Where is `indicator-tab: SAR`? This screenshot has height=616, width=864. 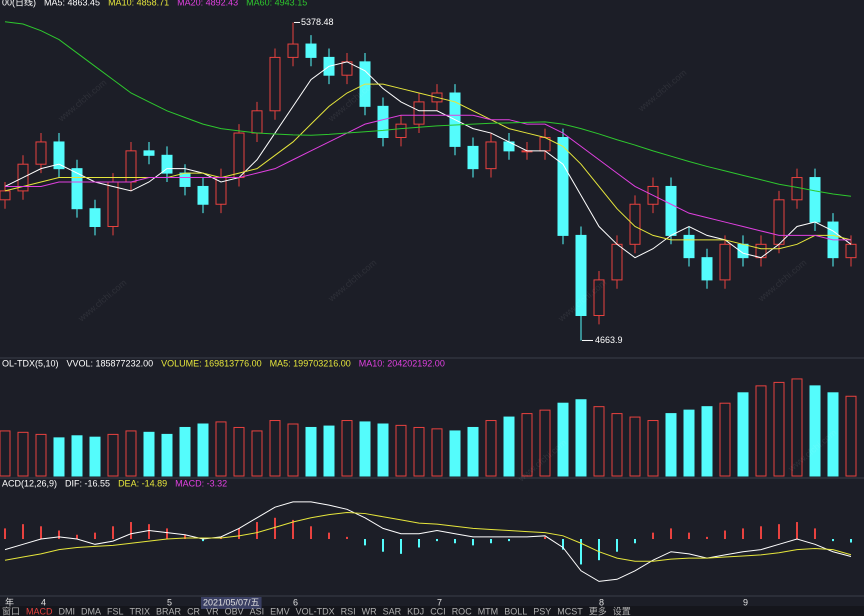
indicator-tab: SAR is located at coordinates (392, 611).